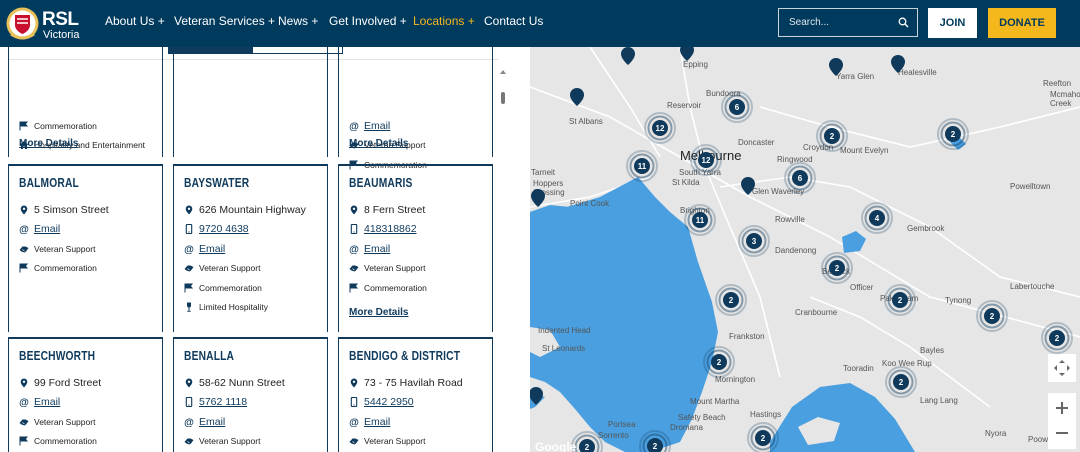  I want to click on phone-link: 418318862, so click(390, 229).